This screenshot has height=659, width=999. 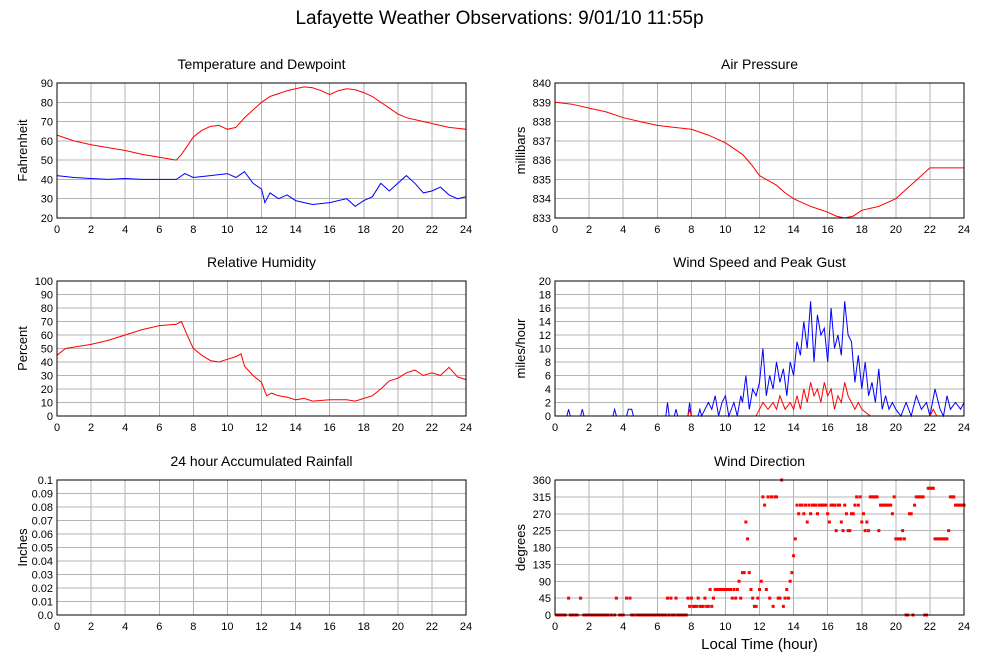 I want to click on chart-2-xtick-label: 4, so click(x=125, y=428).